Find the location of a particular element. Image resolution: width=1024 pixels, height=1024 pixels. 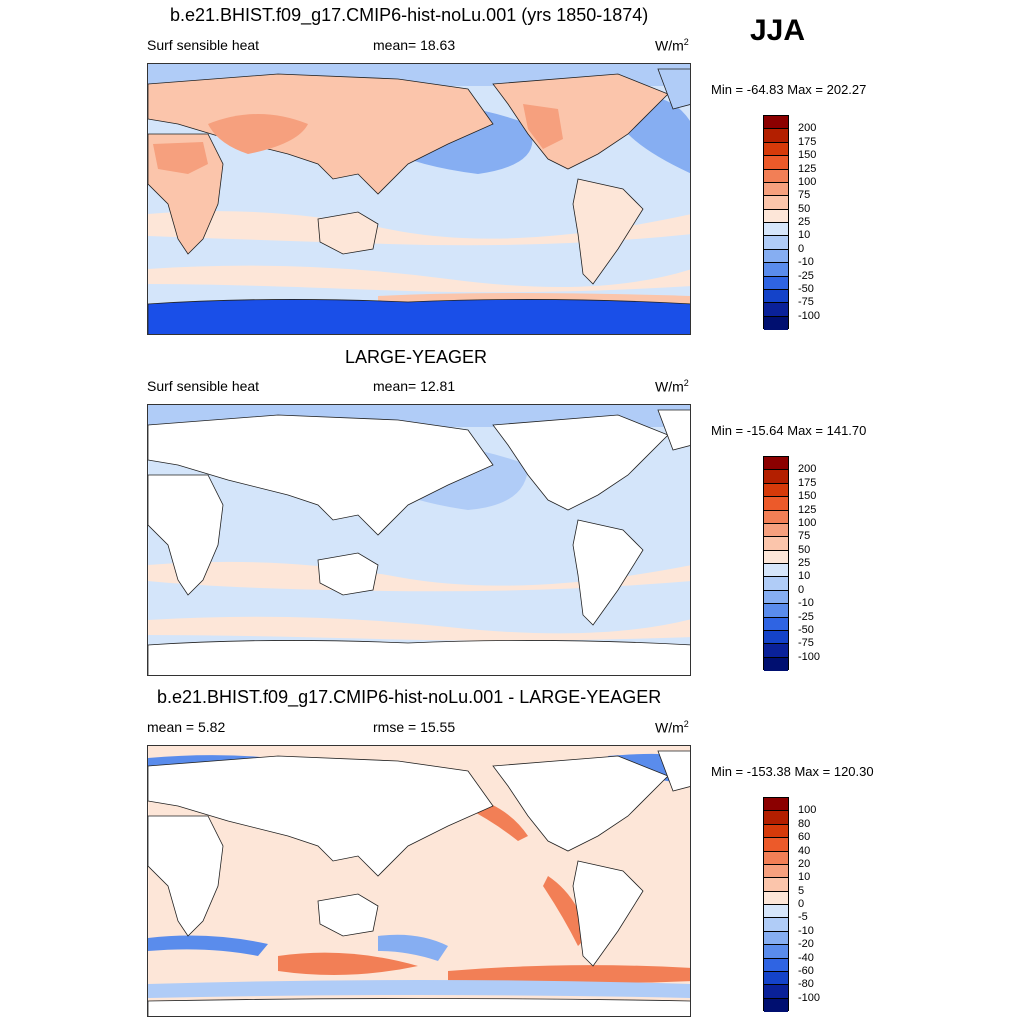

panel2-colorbar is located at coordinates (776, 563).